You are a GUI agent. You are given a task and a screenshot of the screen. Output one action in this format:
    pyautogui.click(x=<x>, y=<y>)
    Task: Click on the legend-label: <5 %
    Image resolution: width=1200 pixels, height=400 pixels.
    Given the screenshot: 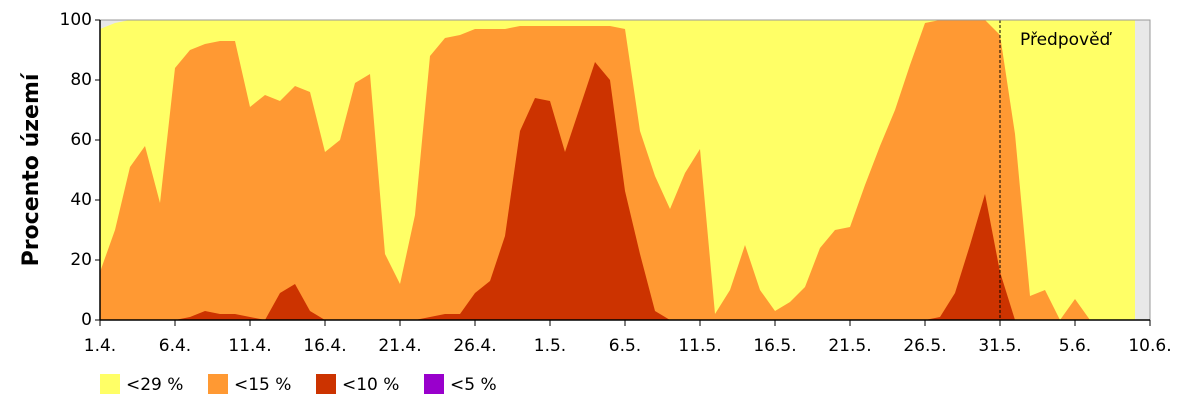 What is the action you would take?
    pyautogui.click(x=473, y=385)
    